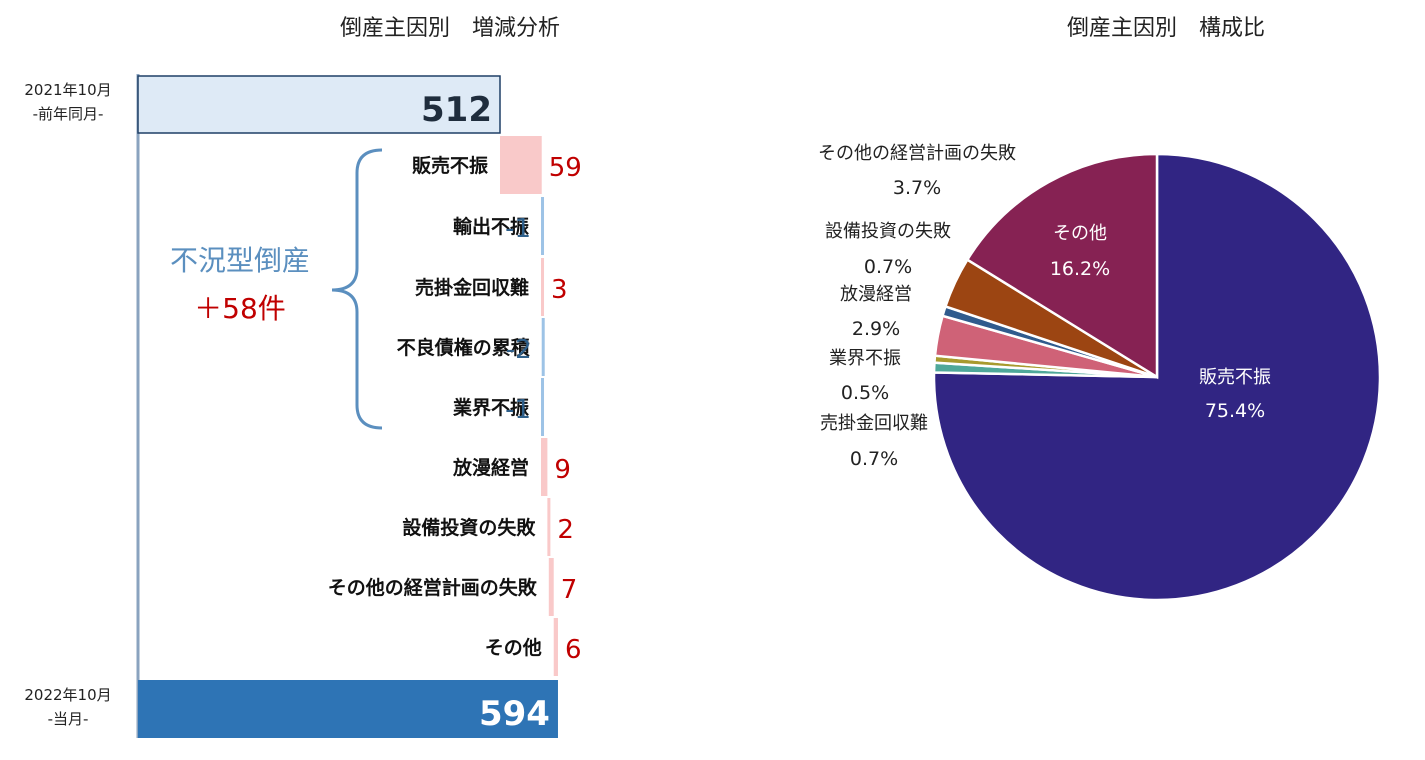 The width and height of the screenshot is (1425, 760). Describe the element at coordinates (513, 647) in the screenshot. I see `category-label: その他` at that location.